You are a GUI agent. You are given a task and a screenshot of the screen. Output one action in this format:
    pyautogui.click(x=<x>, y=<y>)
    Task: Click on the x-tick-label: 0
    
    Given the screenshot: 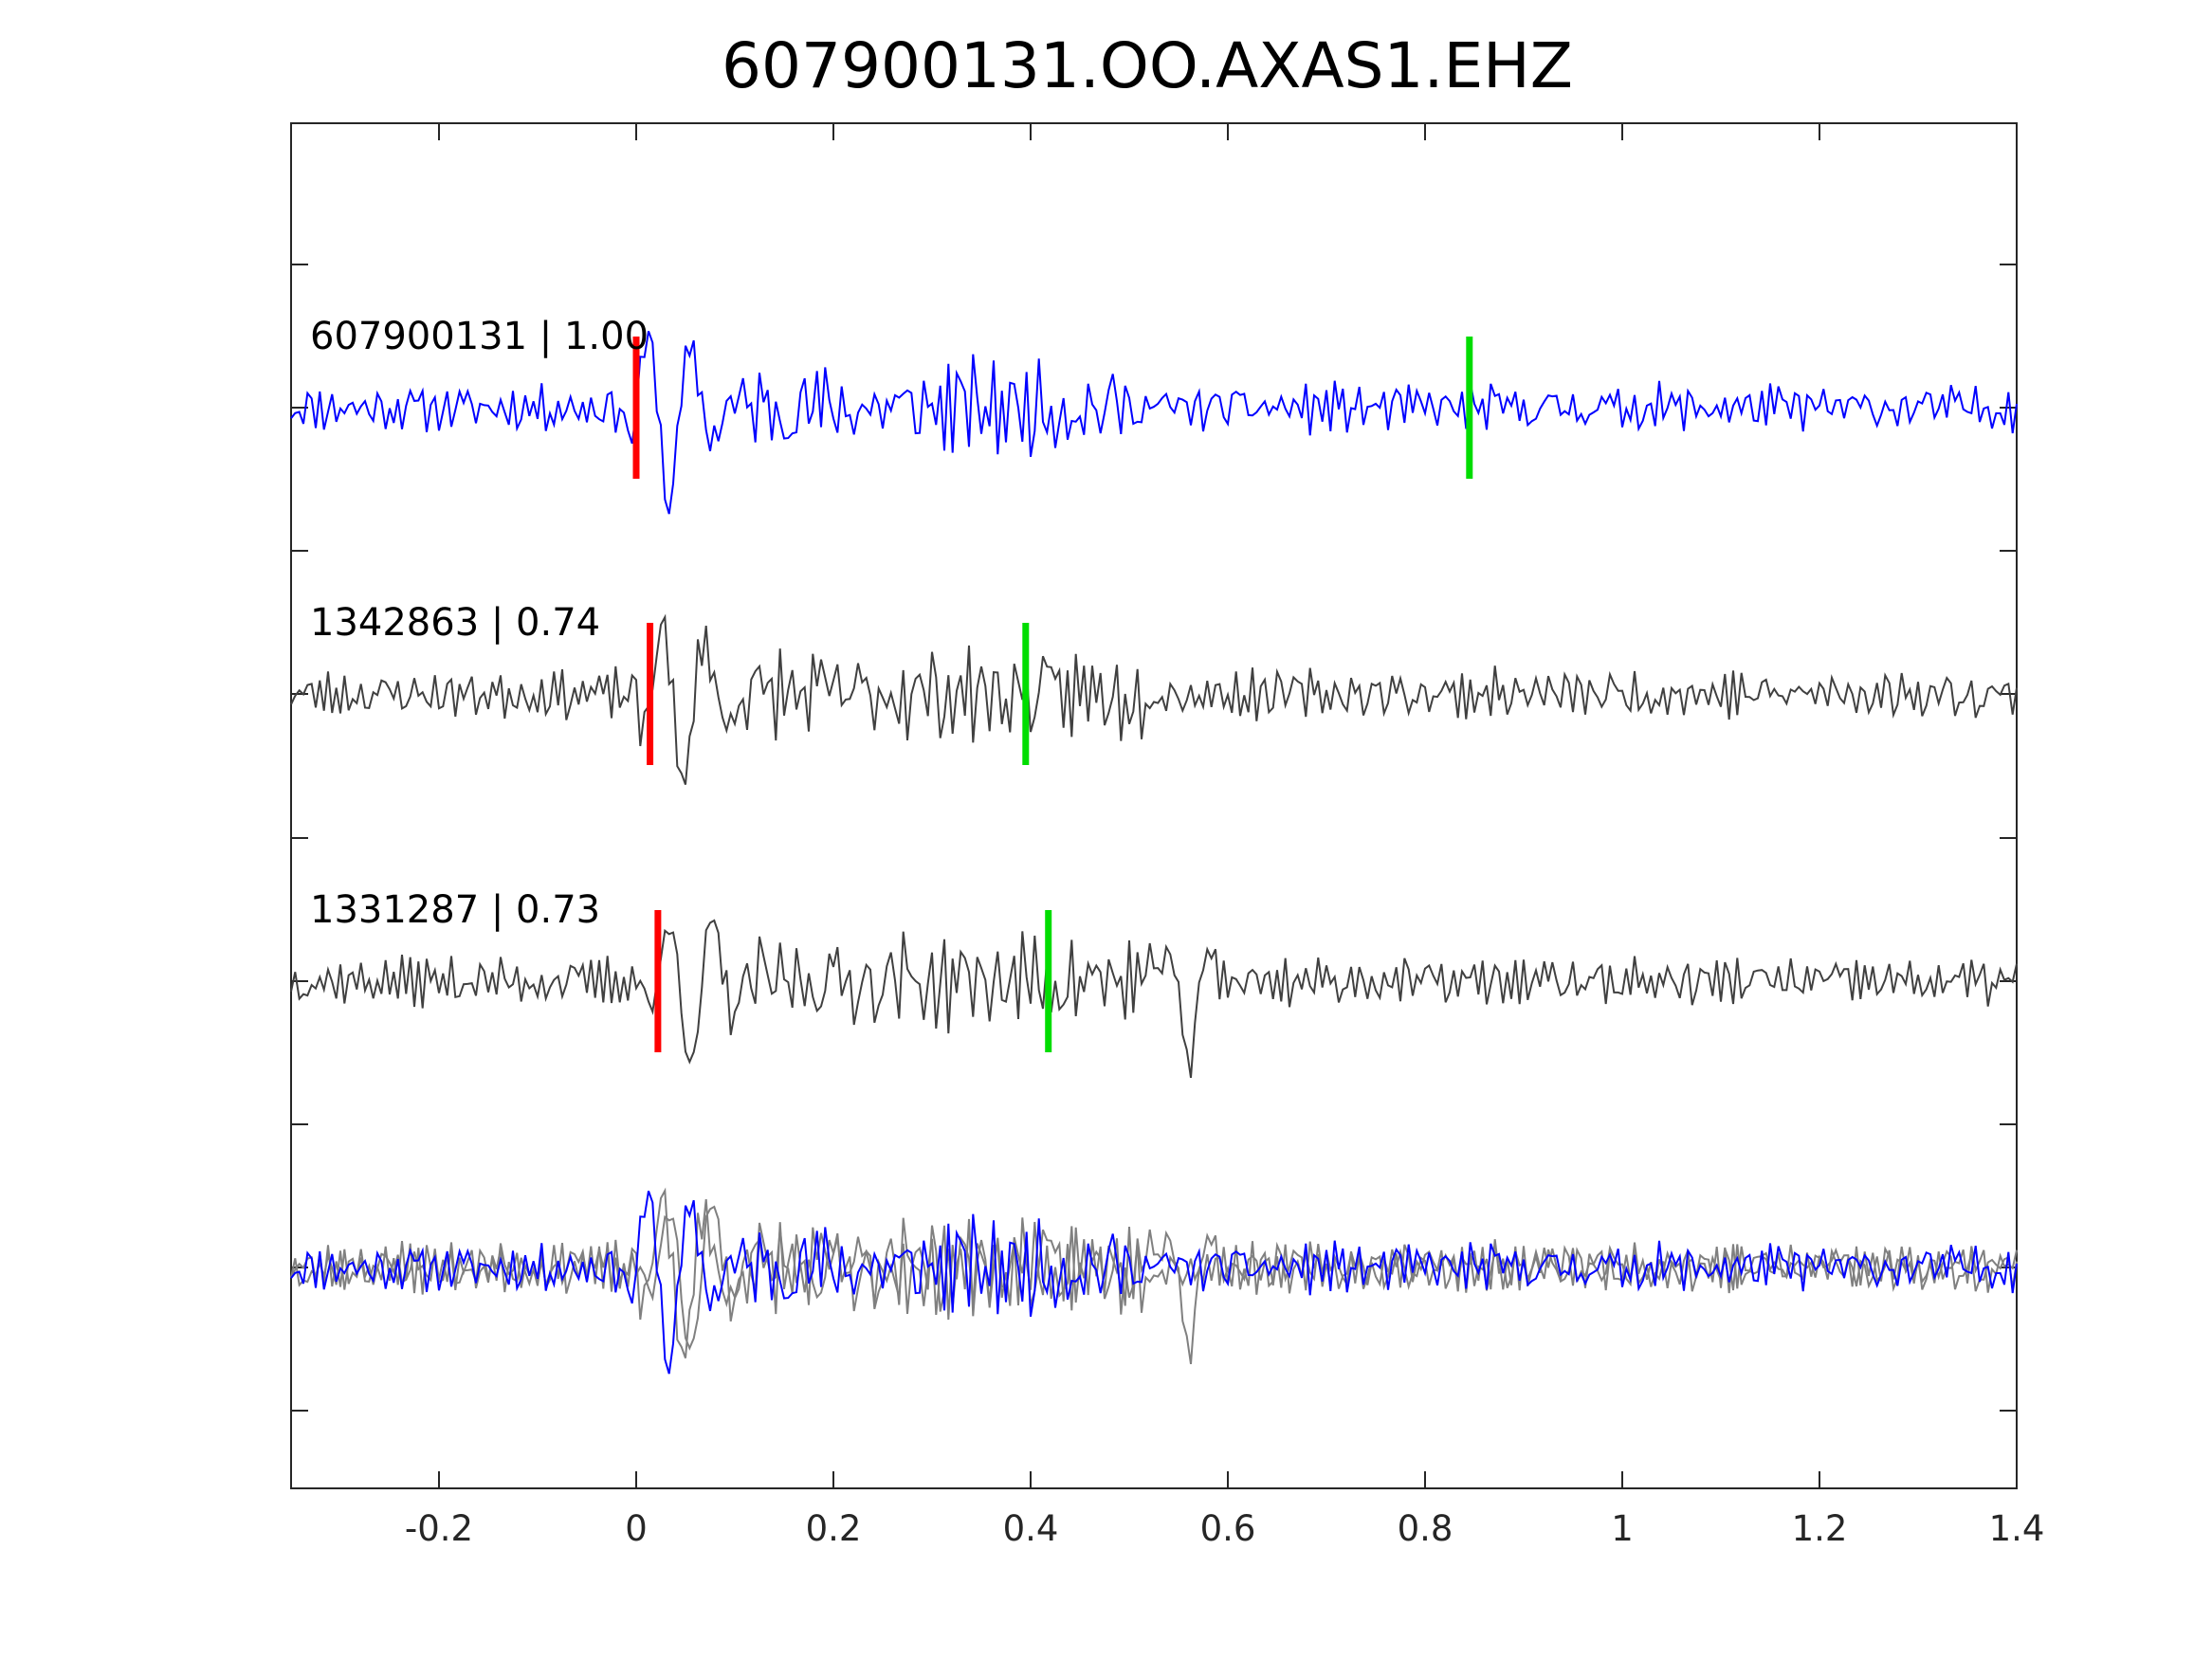 What is the action you would take?
    pyautogui.click(x=636, y=1528)
    